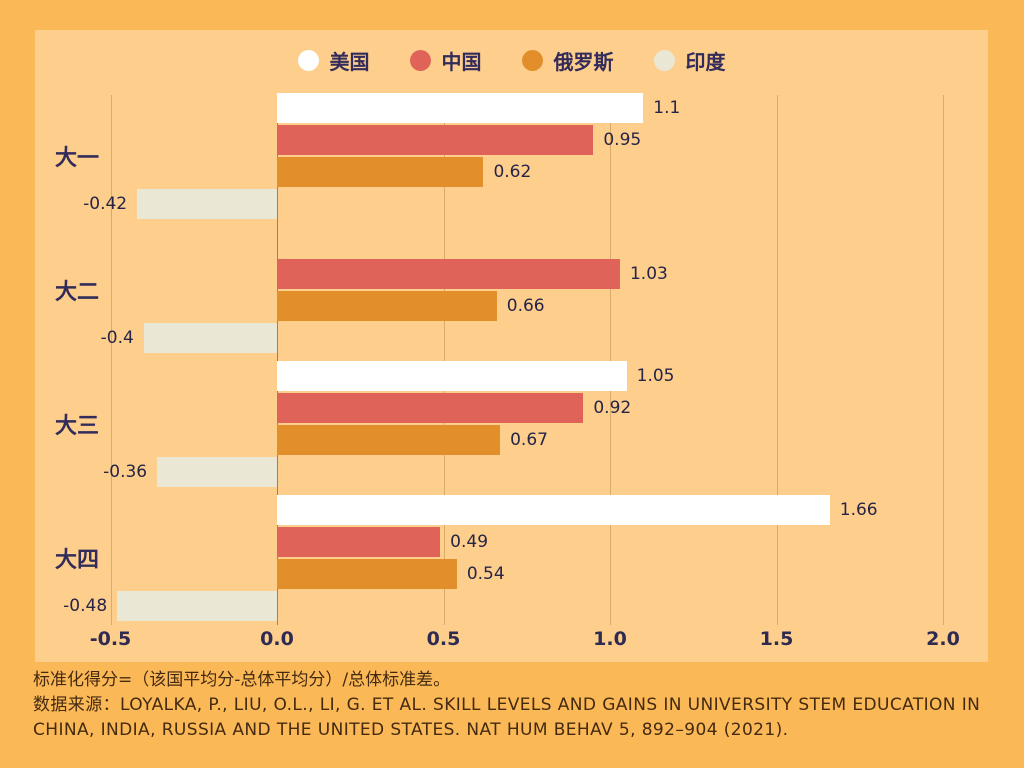 This screenshot has width=1024, height=768. What do you see at coordinates (612, 408) in the screenshot?
I see `bar-value-label: 0.92` at bounding box center [612, 408].